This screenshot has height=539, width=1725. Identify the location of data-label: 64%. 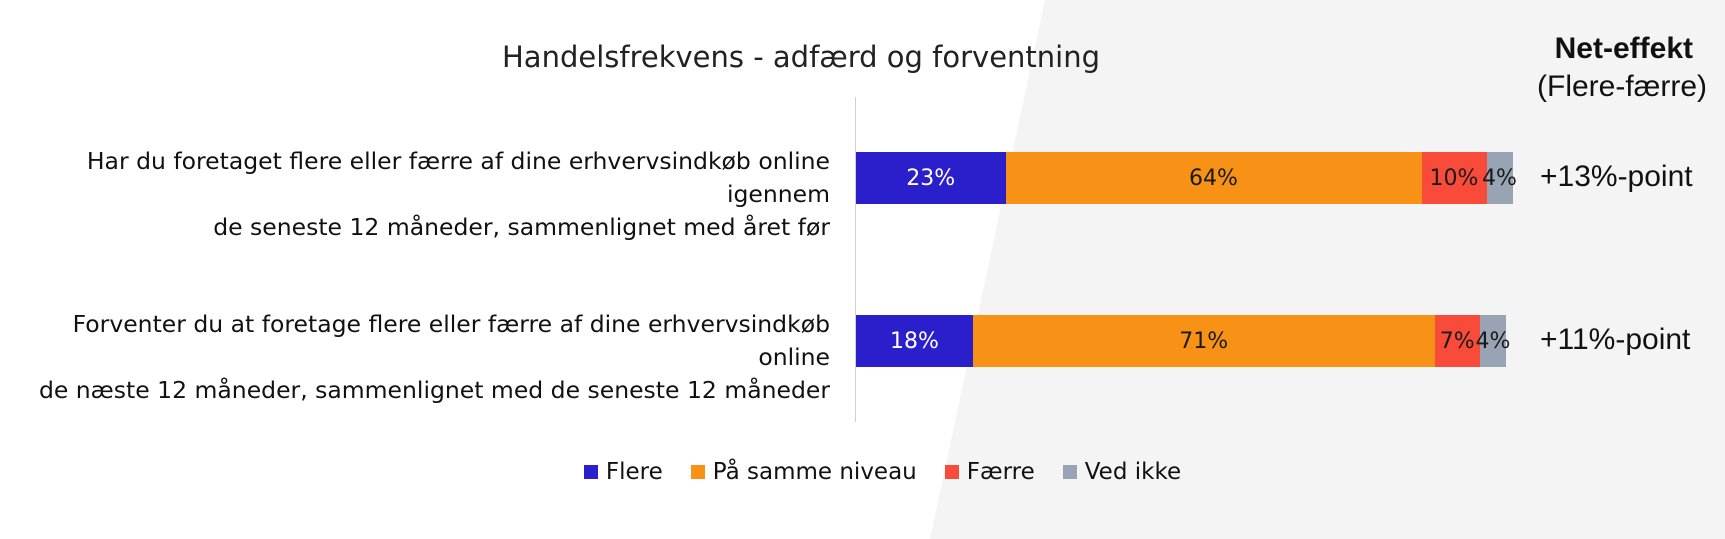
(1213, 178).